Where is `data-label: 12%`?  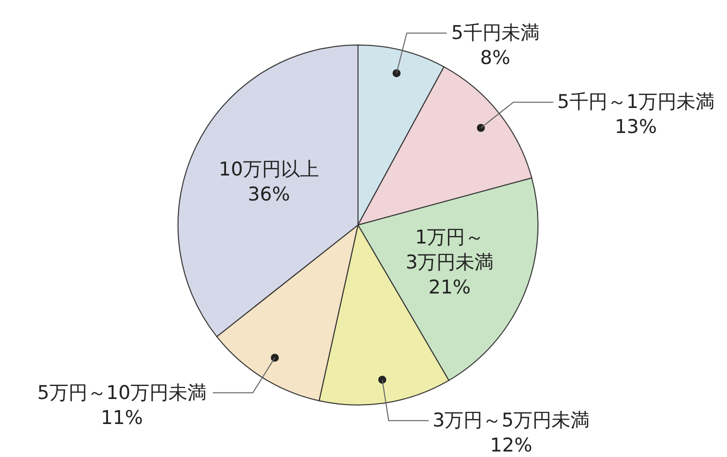
data-label: 12% is located at coordinates (511, 445).